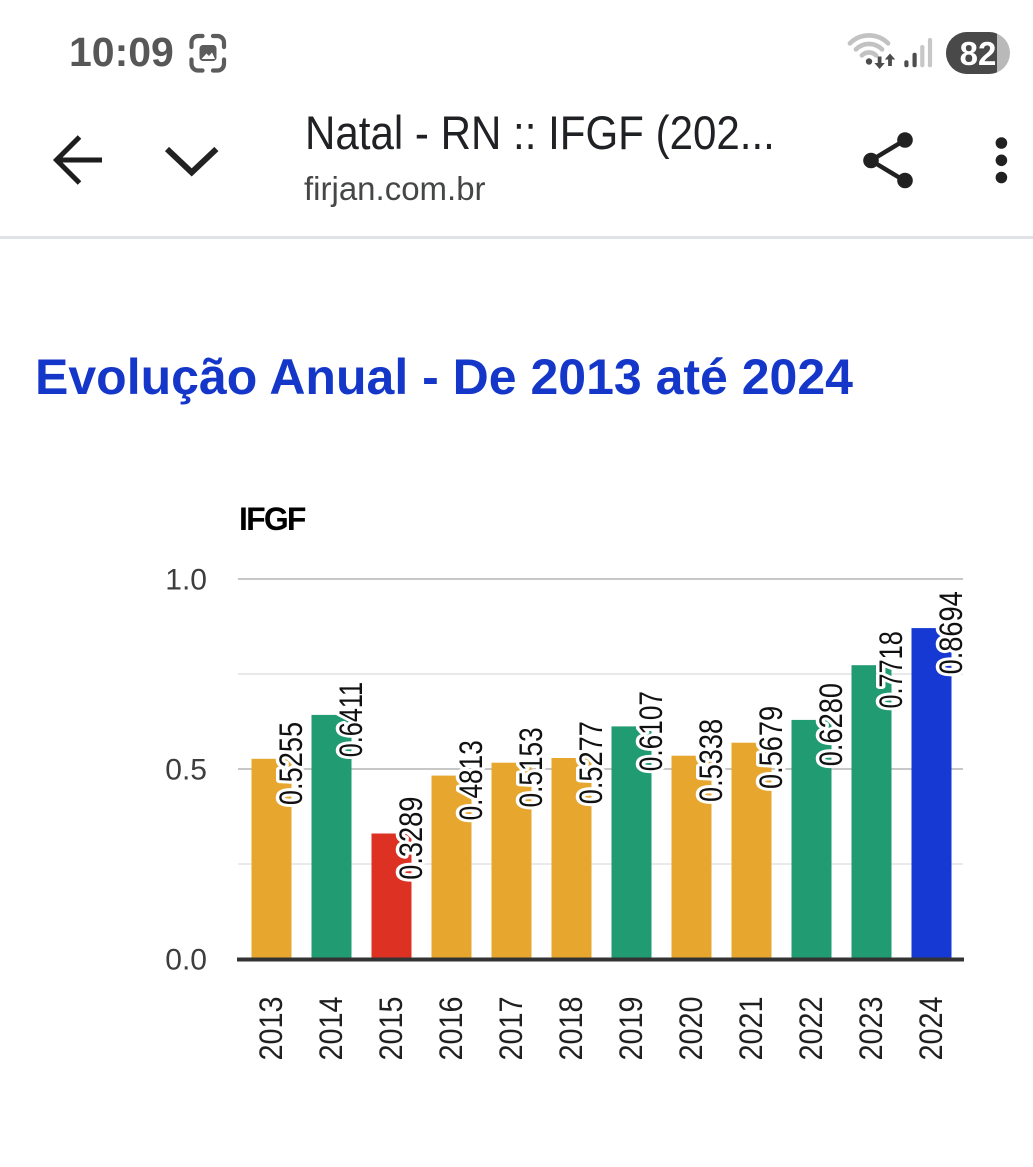 Image resolution: width=1033 pixels, height=1167 pixels. Describe the element at coordinates (752, 1028) in the screenshot. I see `svg-text: 2021` at that location.